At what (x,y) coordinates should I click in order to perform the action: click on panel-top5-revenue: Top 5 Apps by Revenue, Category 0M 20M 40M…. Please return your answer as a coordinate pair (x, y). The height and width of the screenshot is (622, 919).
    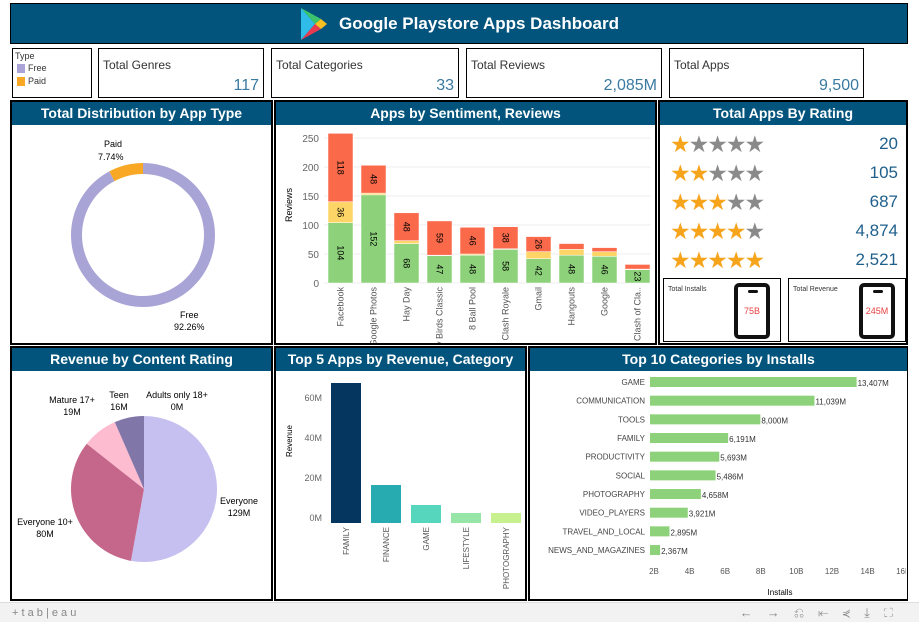
    Looking at the image, I should click on (400, 473).